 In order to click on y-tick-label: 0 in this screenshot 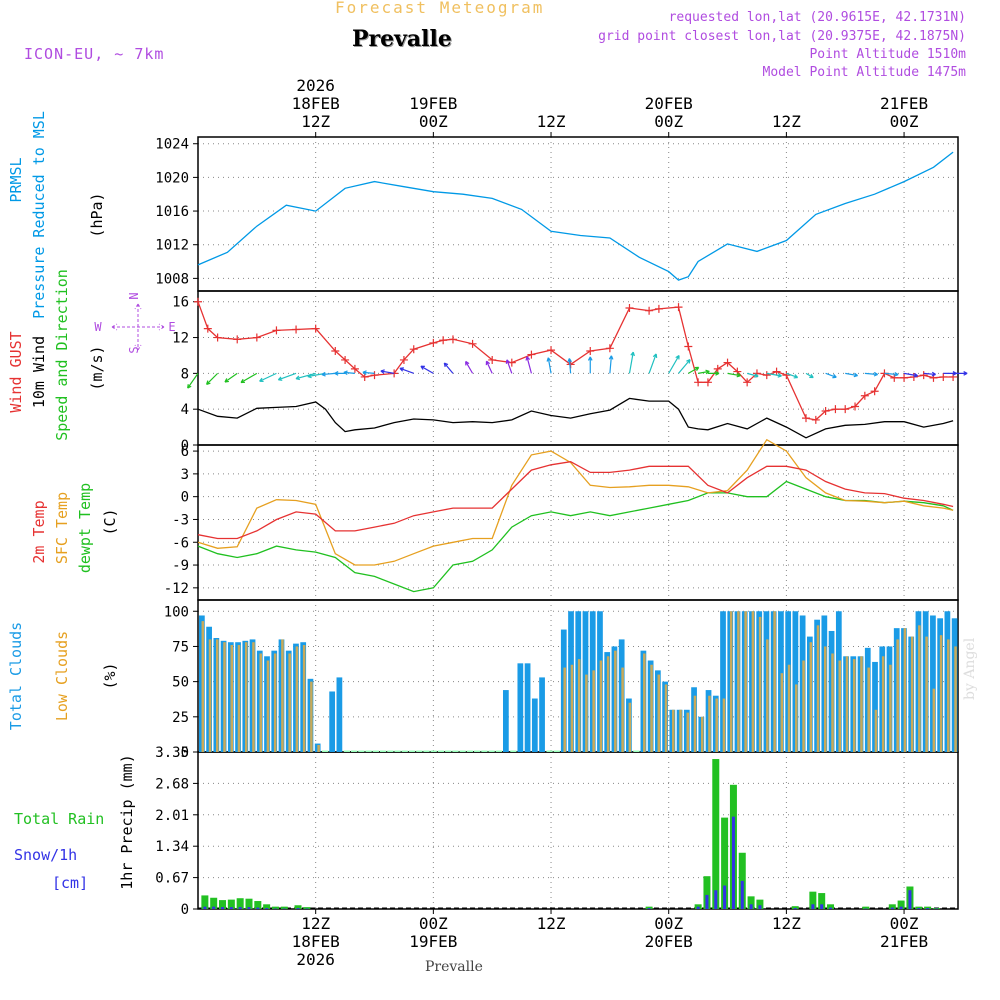, I will do `click(185, 753)`.